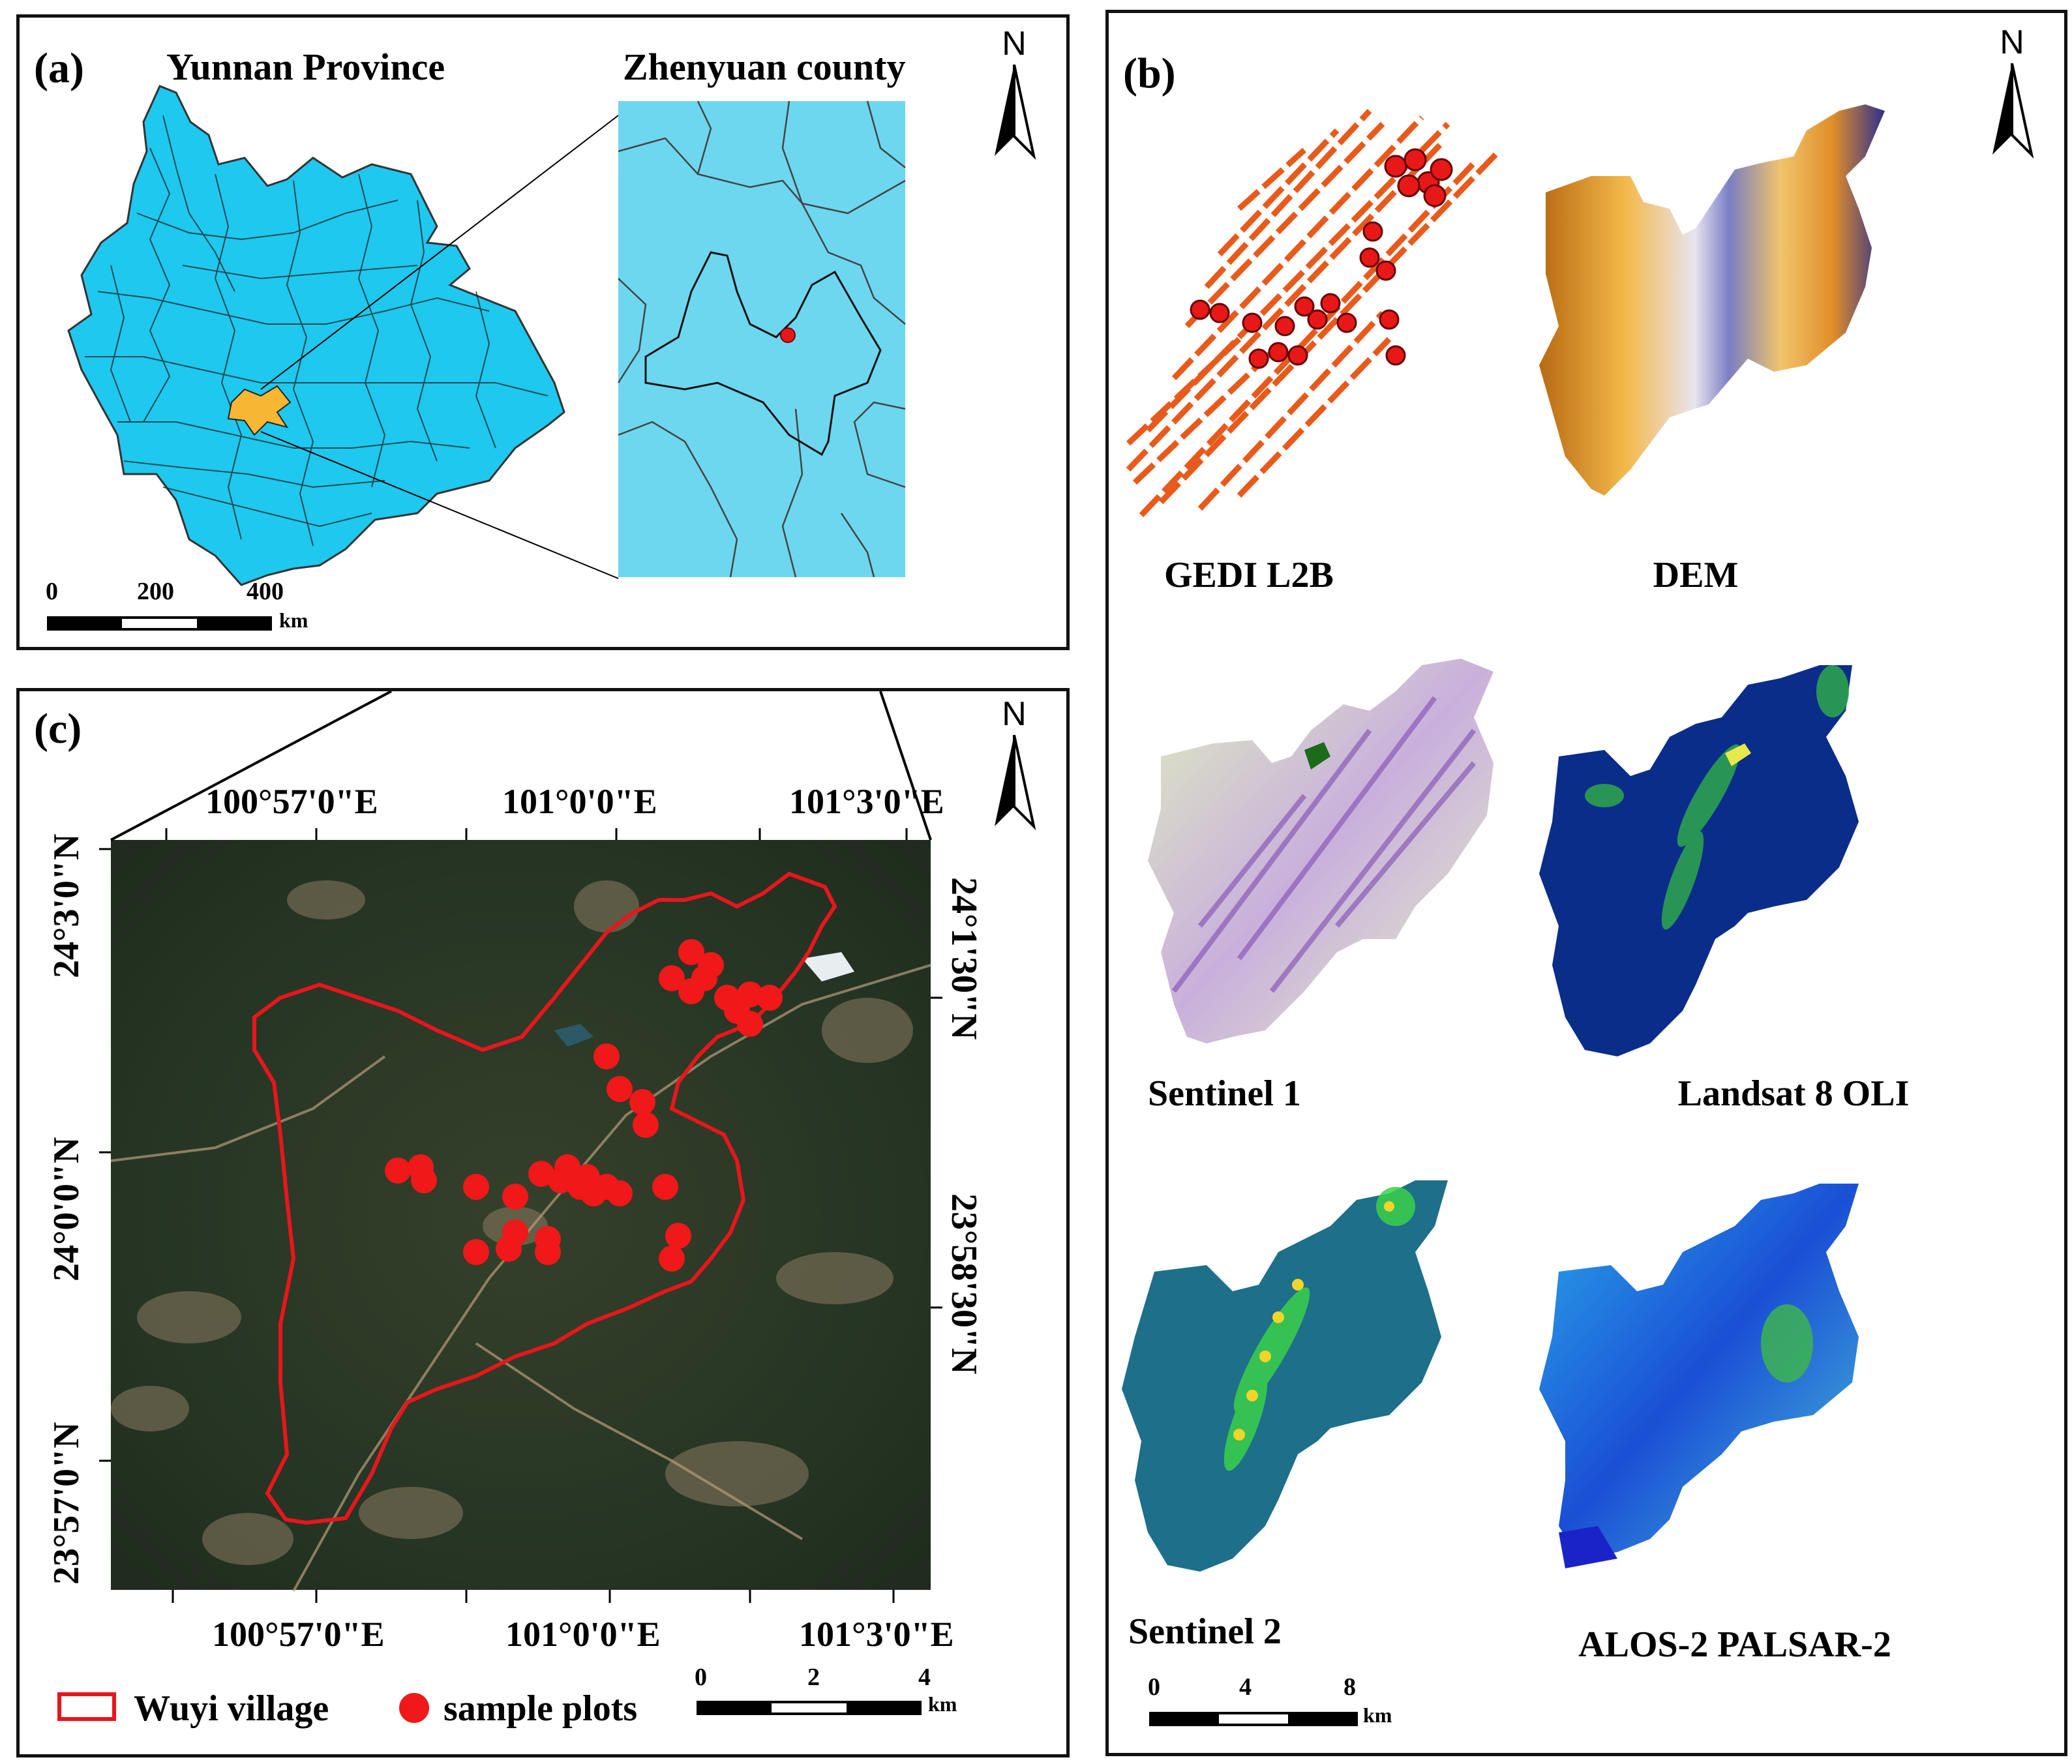  What do you see at coordinates (579, 801) in the screenshot?
I see `top-tick-1: 101°0'0"E` at bounding box center [579, 801].